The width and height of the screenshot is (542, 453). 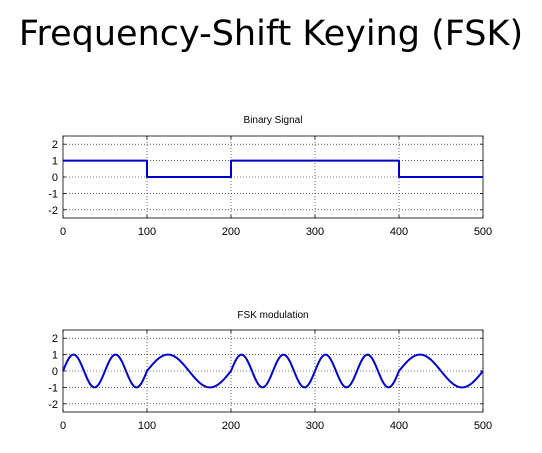 I want to click on slide-title: Frequency-Shift Keying (FSK), so click(x=271, y=34).